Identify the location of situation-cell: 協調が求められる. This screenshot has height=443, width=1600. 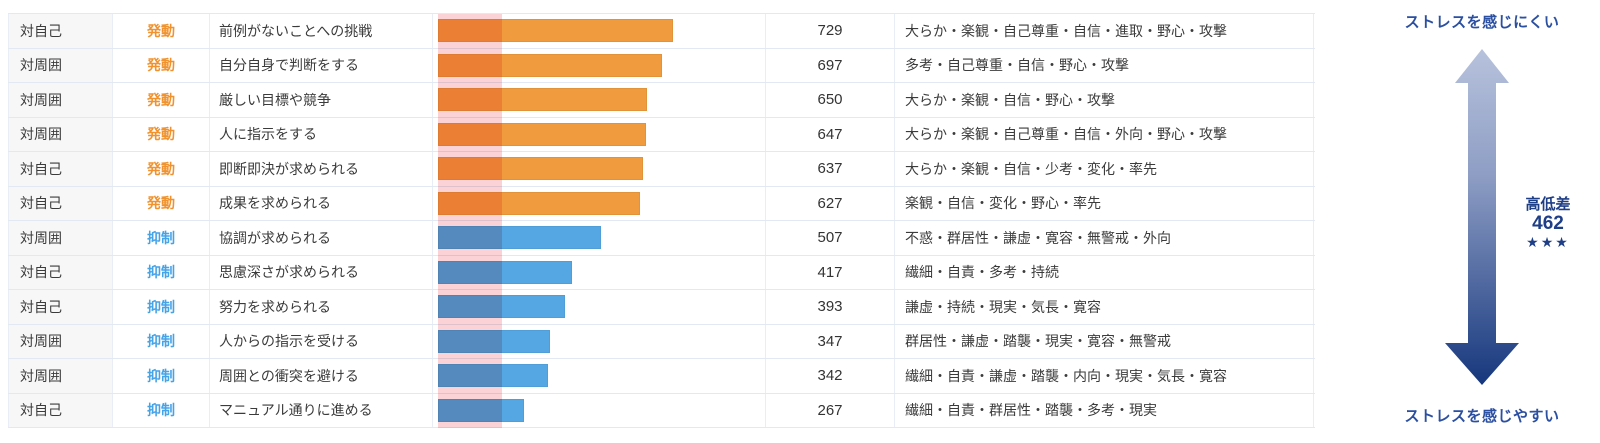
(321, 238).